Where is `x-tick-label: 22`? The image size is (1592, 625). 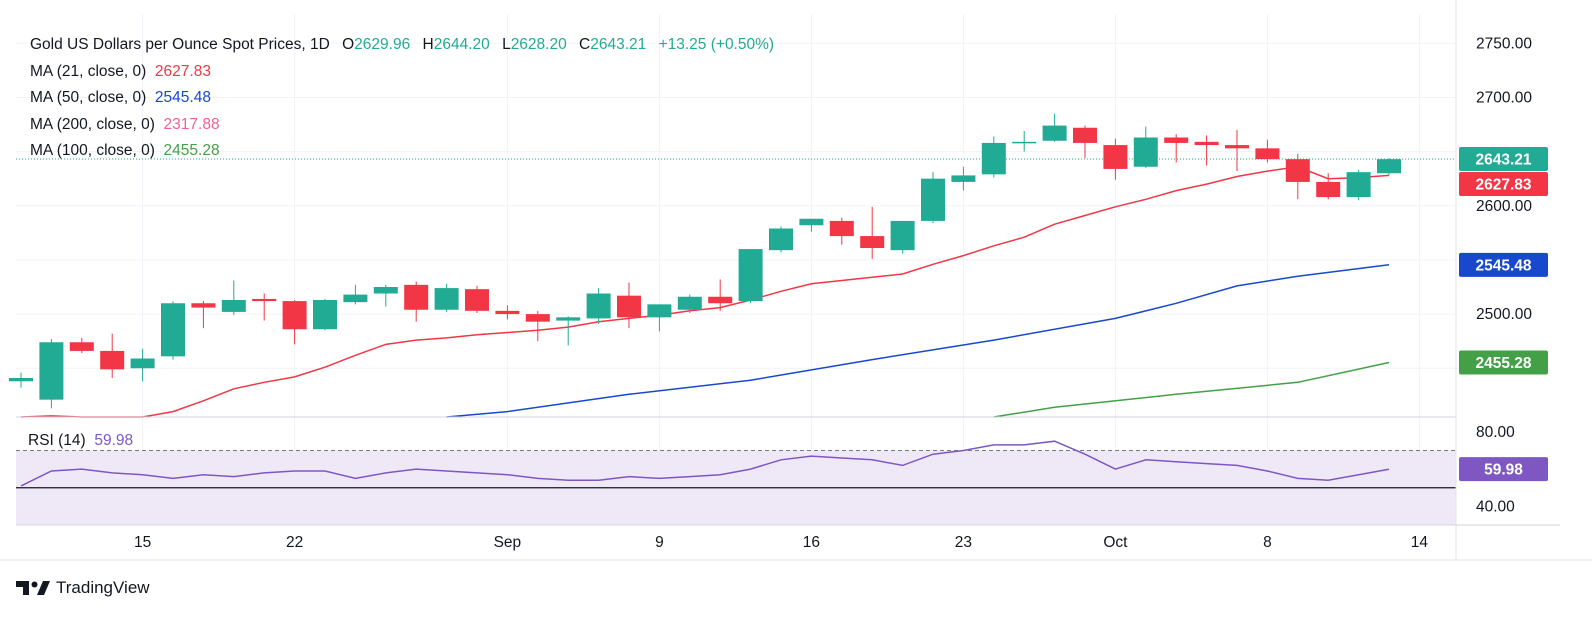 x-tick-label: 22 is located at coordinates (294, 542).